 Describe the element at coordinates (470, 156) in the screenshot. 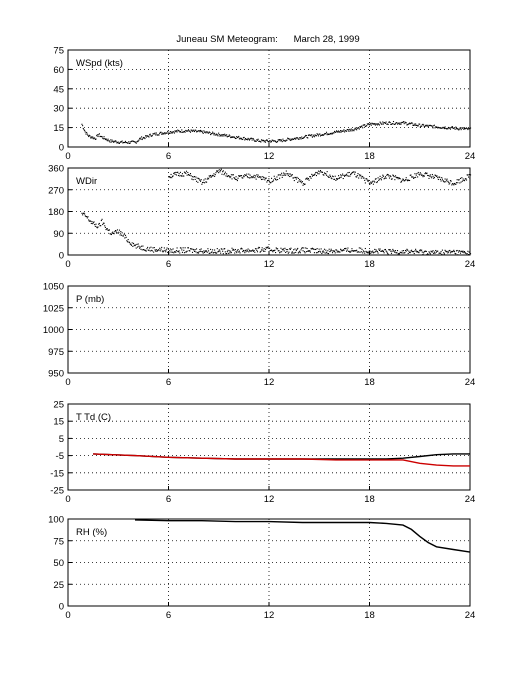

I see `x-tick-label: 24` at that location.